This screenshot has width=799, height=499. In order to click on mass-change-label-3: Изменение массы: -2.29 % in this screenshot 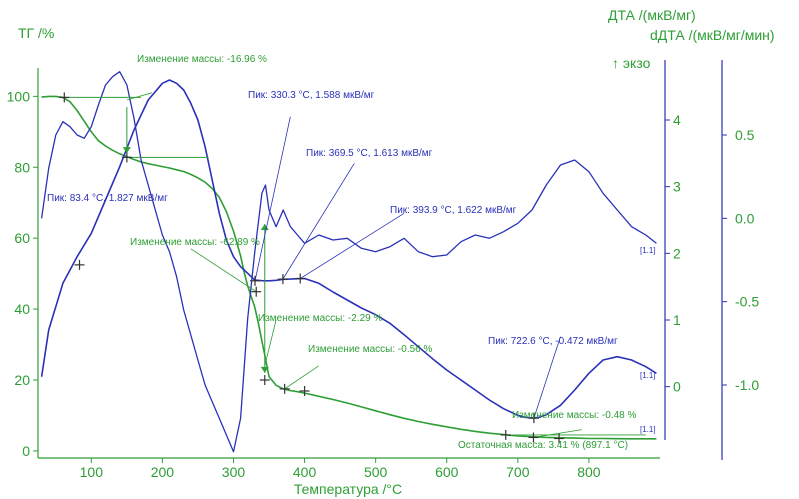, I will do `click(320, 318)`.